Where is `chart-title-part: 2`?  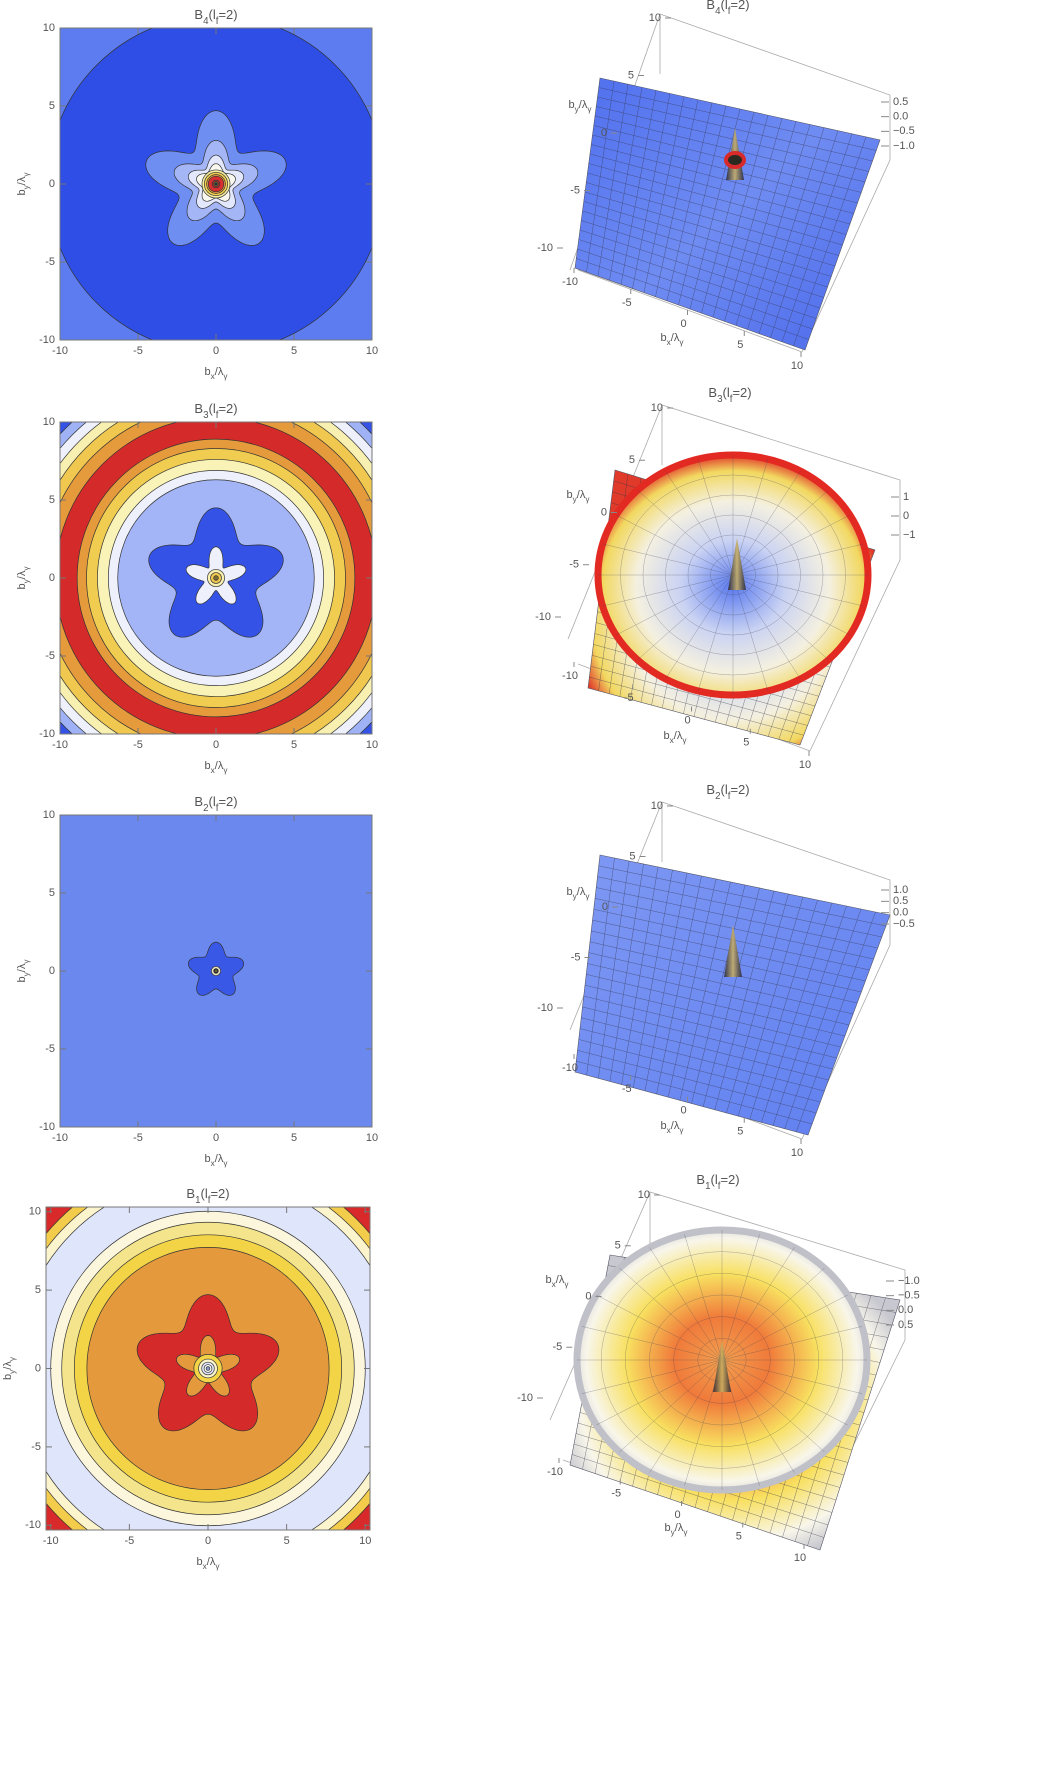
chart-title-part: 2 is located at coordinates (205, 808).